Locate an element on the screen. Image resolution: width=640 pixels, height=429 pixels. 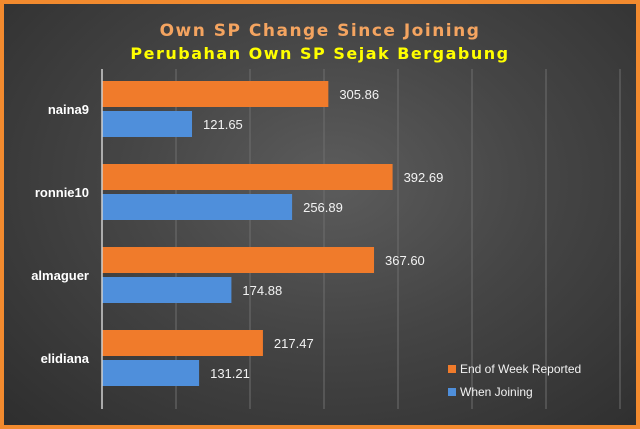
bar-group-ronnie10: 392.69 256.89 is located at coordinates (272, 192).